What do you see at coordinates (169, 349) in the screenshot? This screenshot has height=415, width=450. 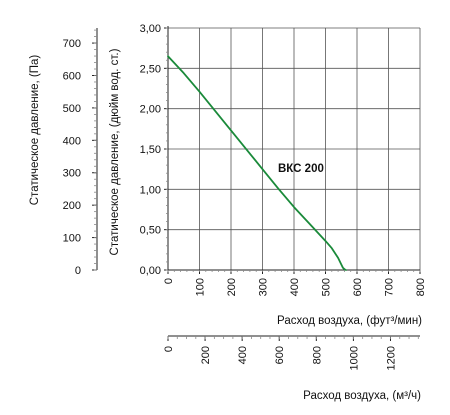 I see `x-m3h-tick-label: 0` at bounding box center [169, 349].